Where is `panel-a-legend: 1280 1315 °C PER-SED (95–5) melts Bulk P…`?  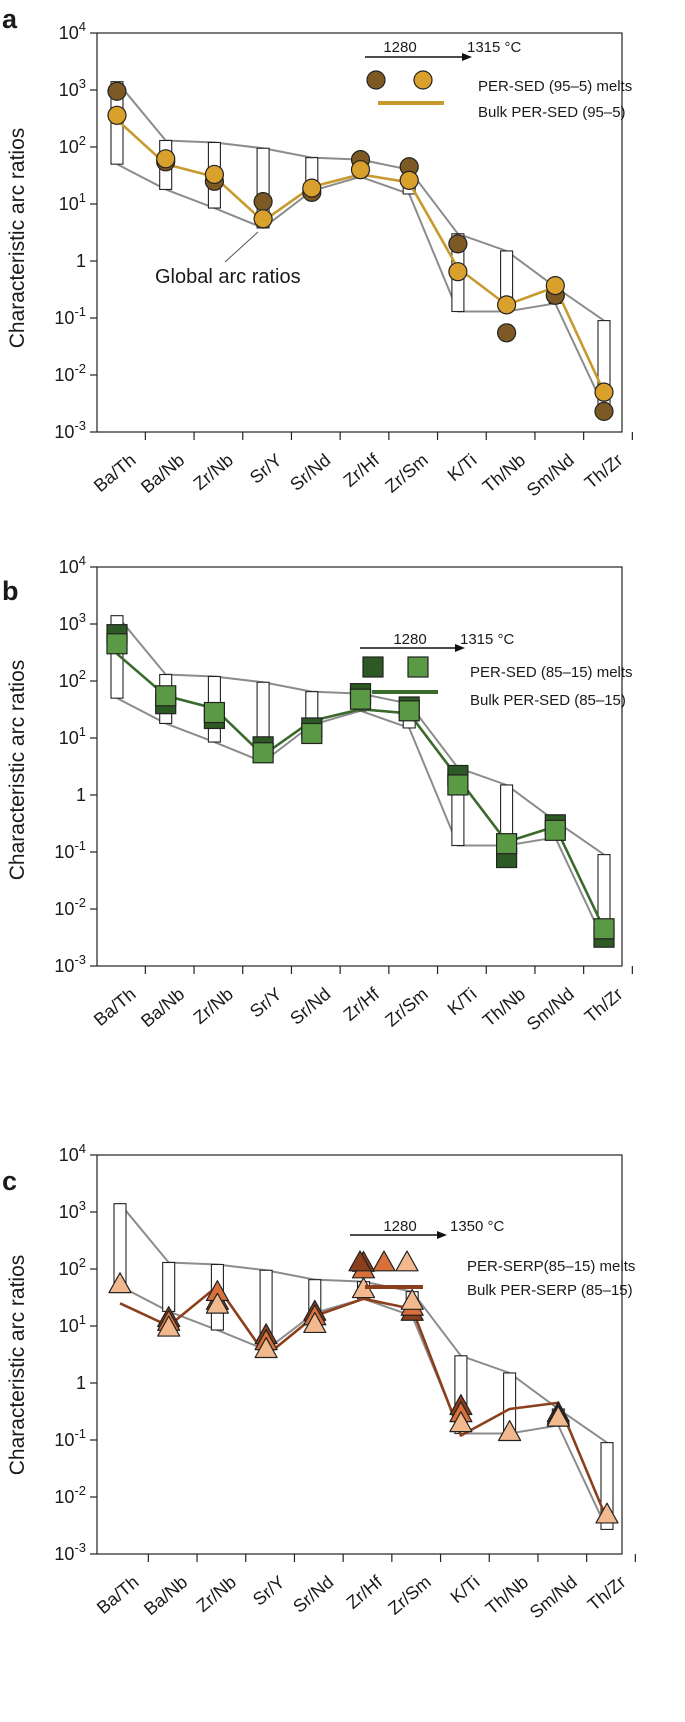 panel-a-legend: 1280 1315 °C PER-SED (95–5) melts Bulk P… is located at coordinates (498, 80).